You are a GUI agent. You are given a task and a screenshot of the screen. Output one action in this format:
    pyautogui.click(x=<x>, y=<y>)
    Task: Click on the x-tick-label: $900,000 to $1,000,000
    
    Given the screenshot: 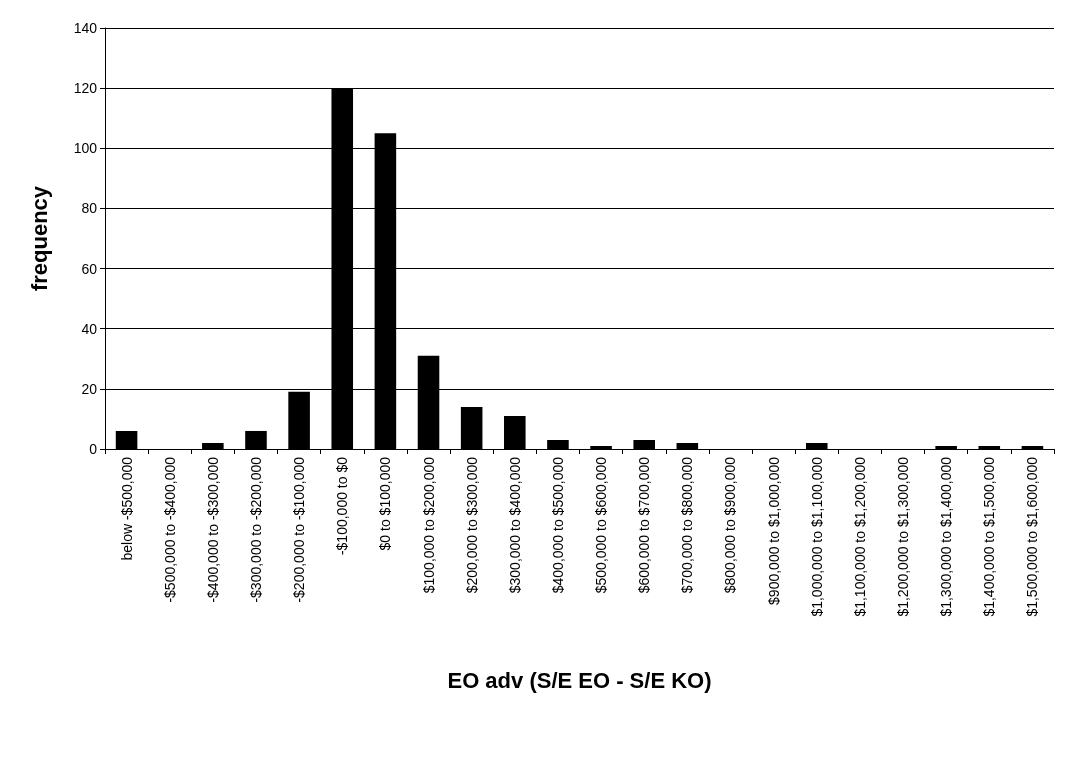 What is the action you would take?
    pyautogui.click(x=773, y=530)
    